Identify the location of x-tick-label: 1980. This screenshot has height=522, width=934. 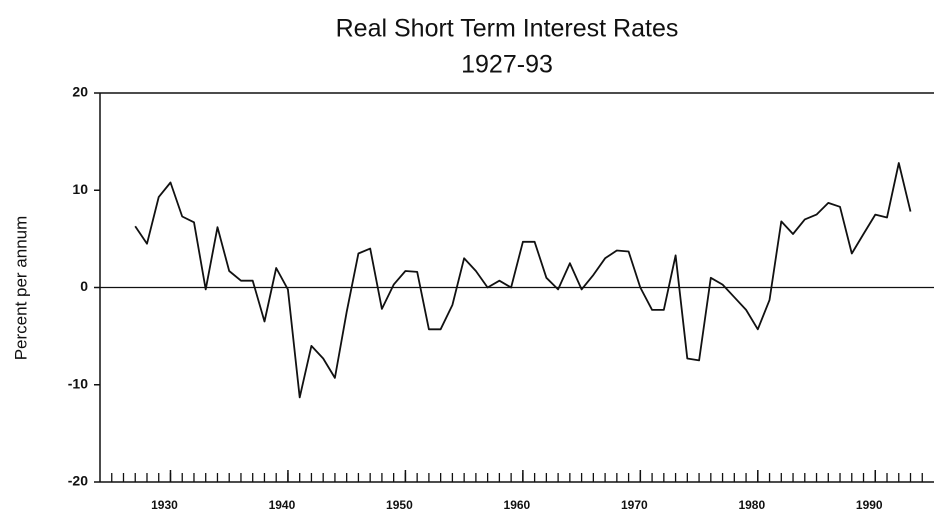
(751, 505).